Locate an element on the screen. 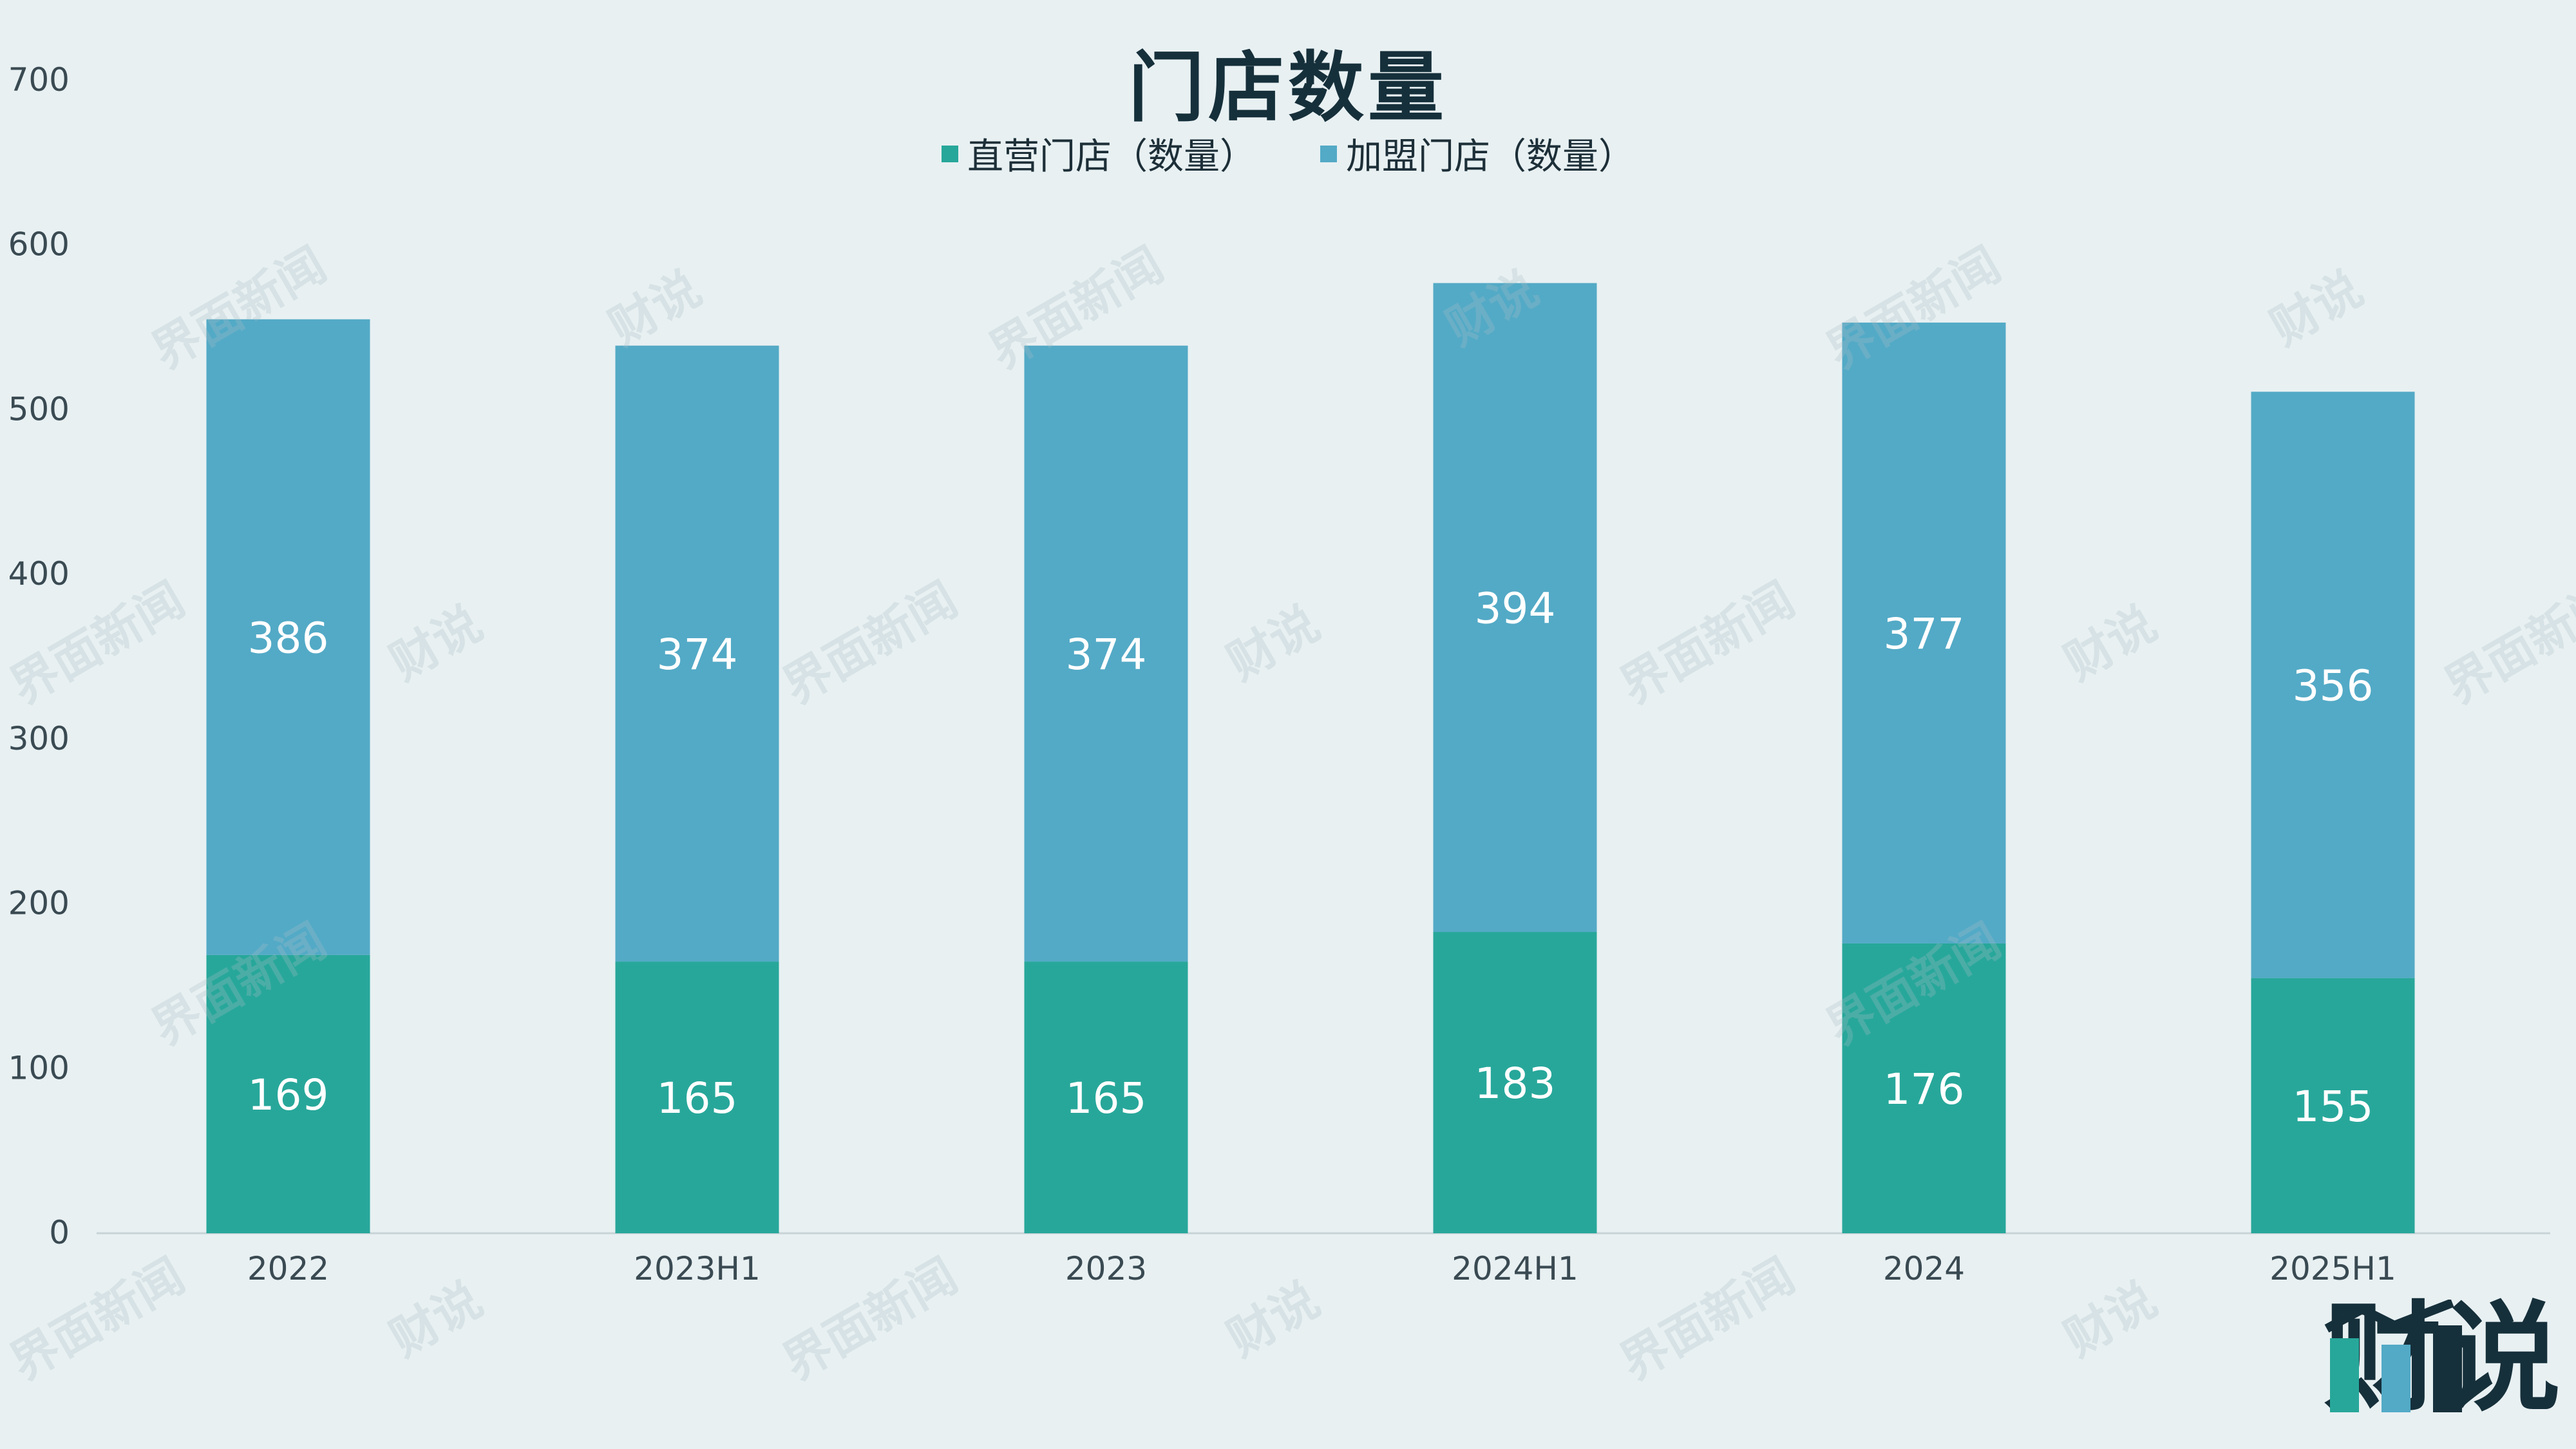  x-tick-label: 2024 is located at coordinates (1924, 1268).